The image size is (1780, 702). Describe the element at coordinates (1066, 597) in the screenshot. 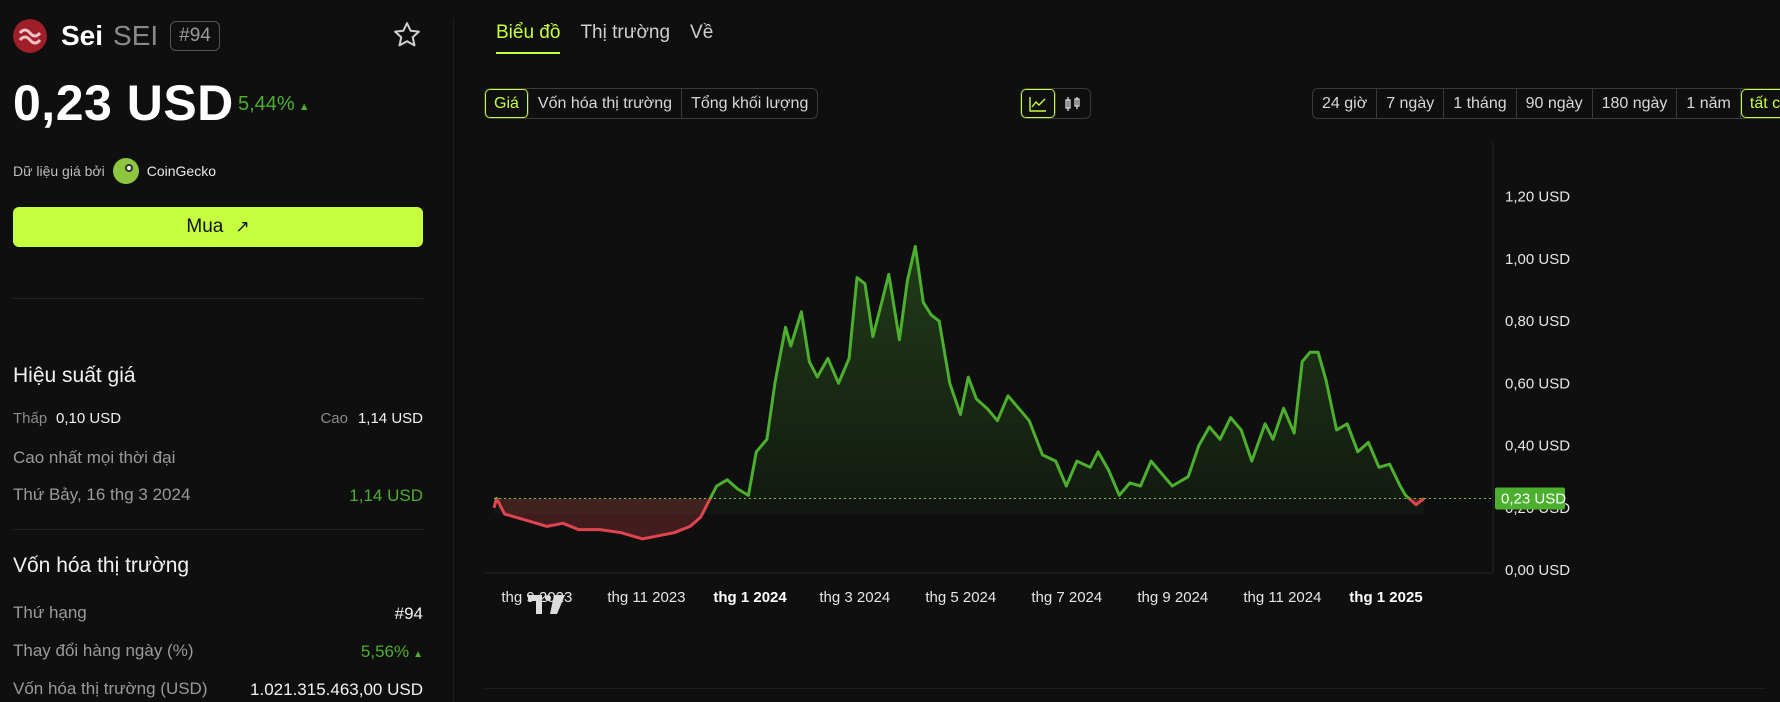

I see `x-tick-label: thg 7 2024` at that location.